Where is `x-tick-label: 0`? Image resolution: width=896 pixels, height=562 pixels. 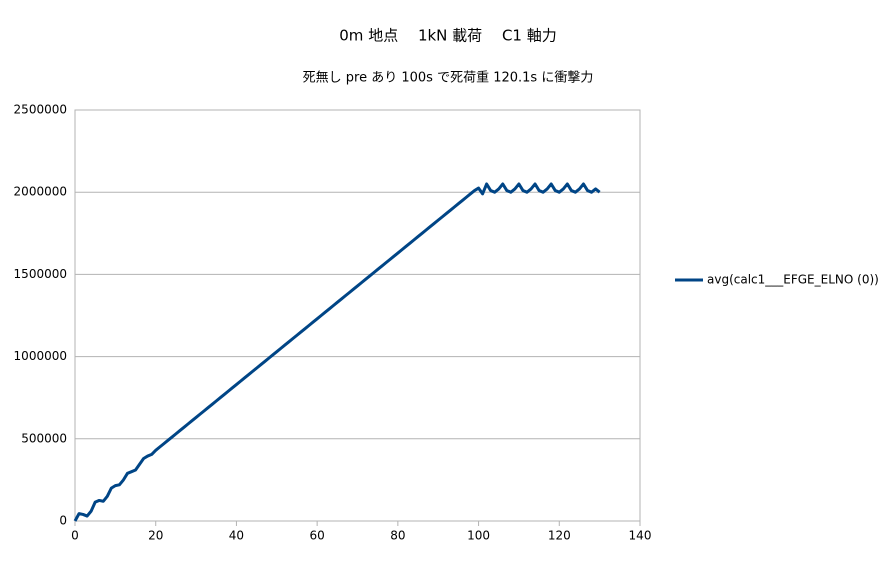
x-tick-label: 0 is located at coordinates (75, 536).